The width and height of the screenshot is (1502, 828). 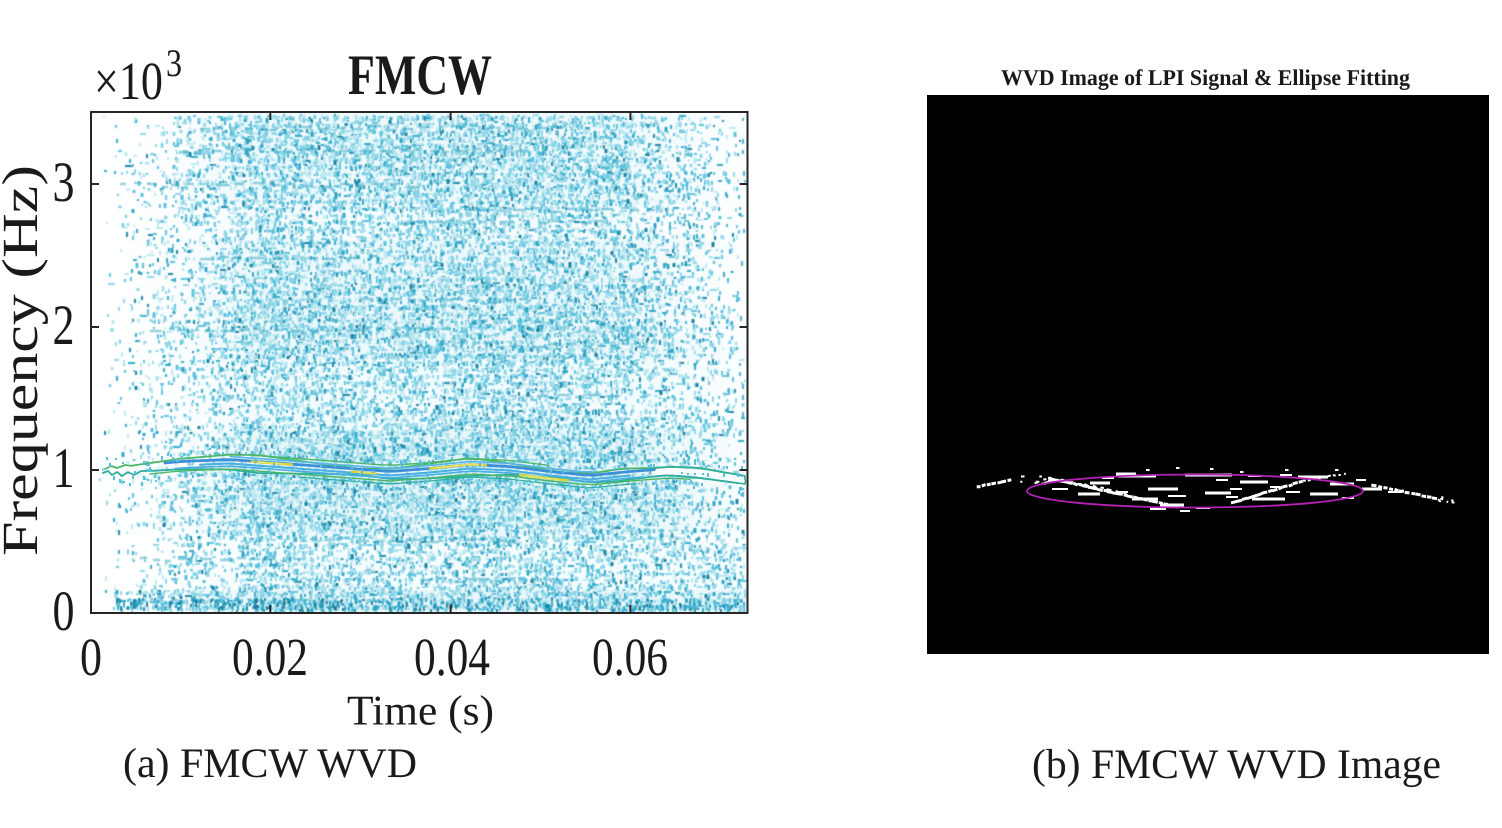 I want to click on svg-text: FMCW, so click(x=420, y=75).